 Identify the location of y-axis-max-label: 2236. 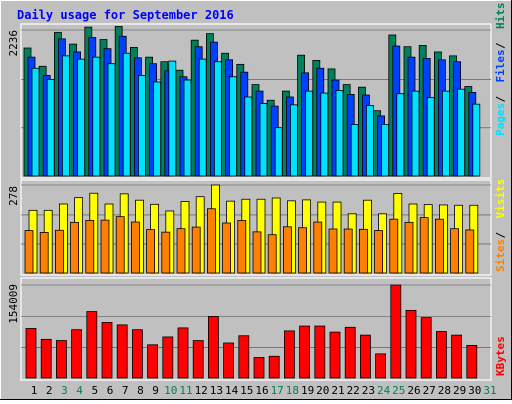
(13, 43).